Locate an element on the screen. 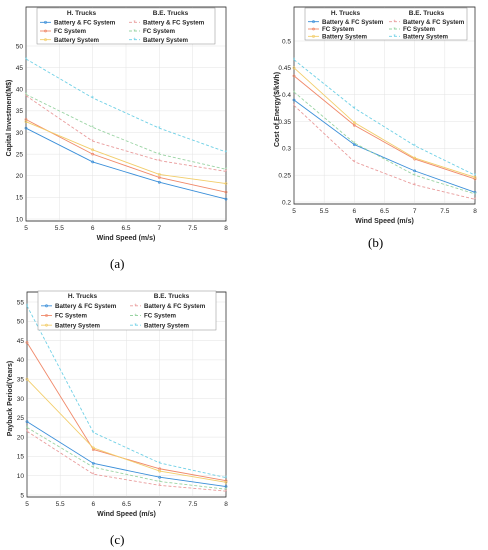 The height and width of the screenshot is (550, 488). panel-b-caption: (b) is located at coordinates (376, 242).